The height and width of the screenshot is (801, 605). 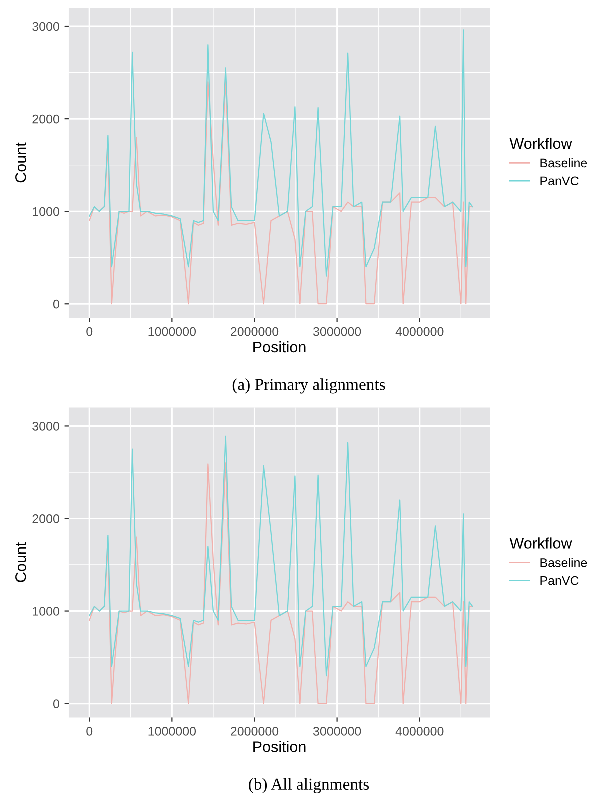 What do you see at coordinates (309, 786) in the screenshot?
I see `text: (b) All alignments` at bounding box center [309, 786].